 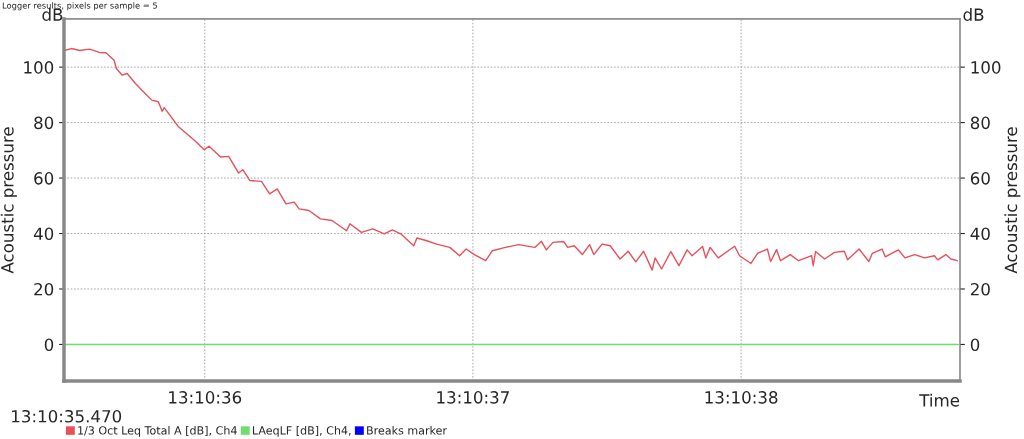 I want to click on y2-tick-label: 100, so click(x=986, y=67).